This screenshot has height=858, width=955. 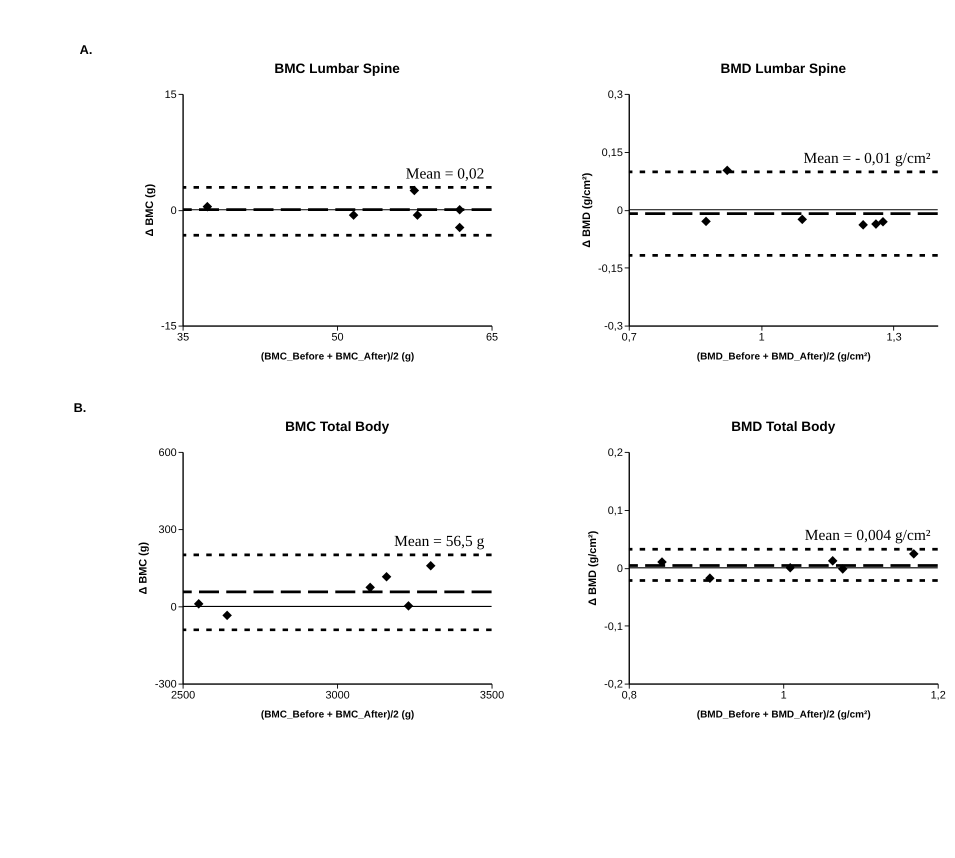 I want to click on y-tick-label: 0,2, so click(x=615, y=453).